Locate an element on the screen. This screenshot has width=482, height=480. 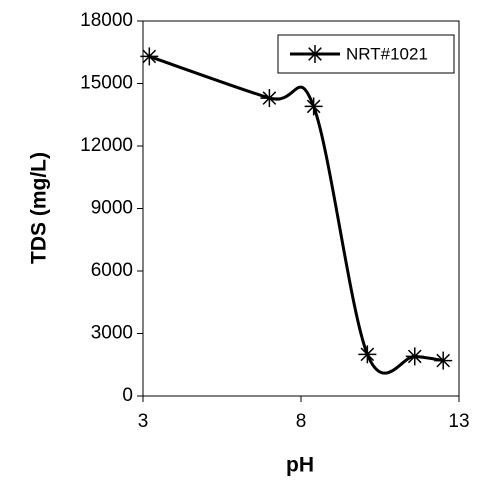
y-tick-label: 6000 is located at coordinates (112, 270).